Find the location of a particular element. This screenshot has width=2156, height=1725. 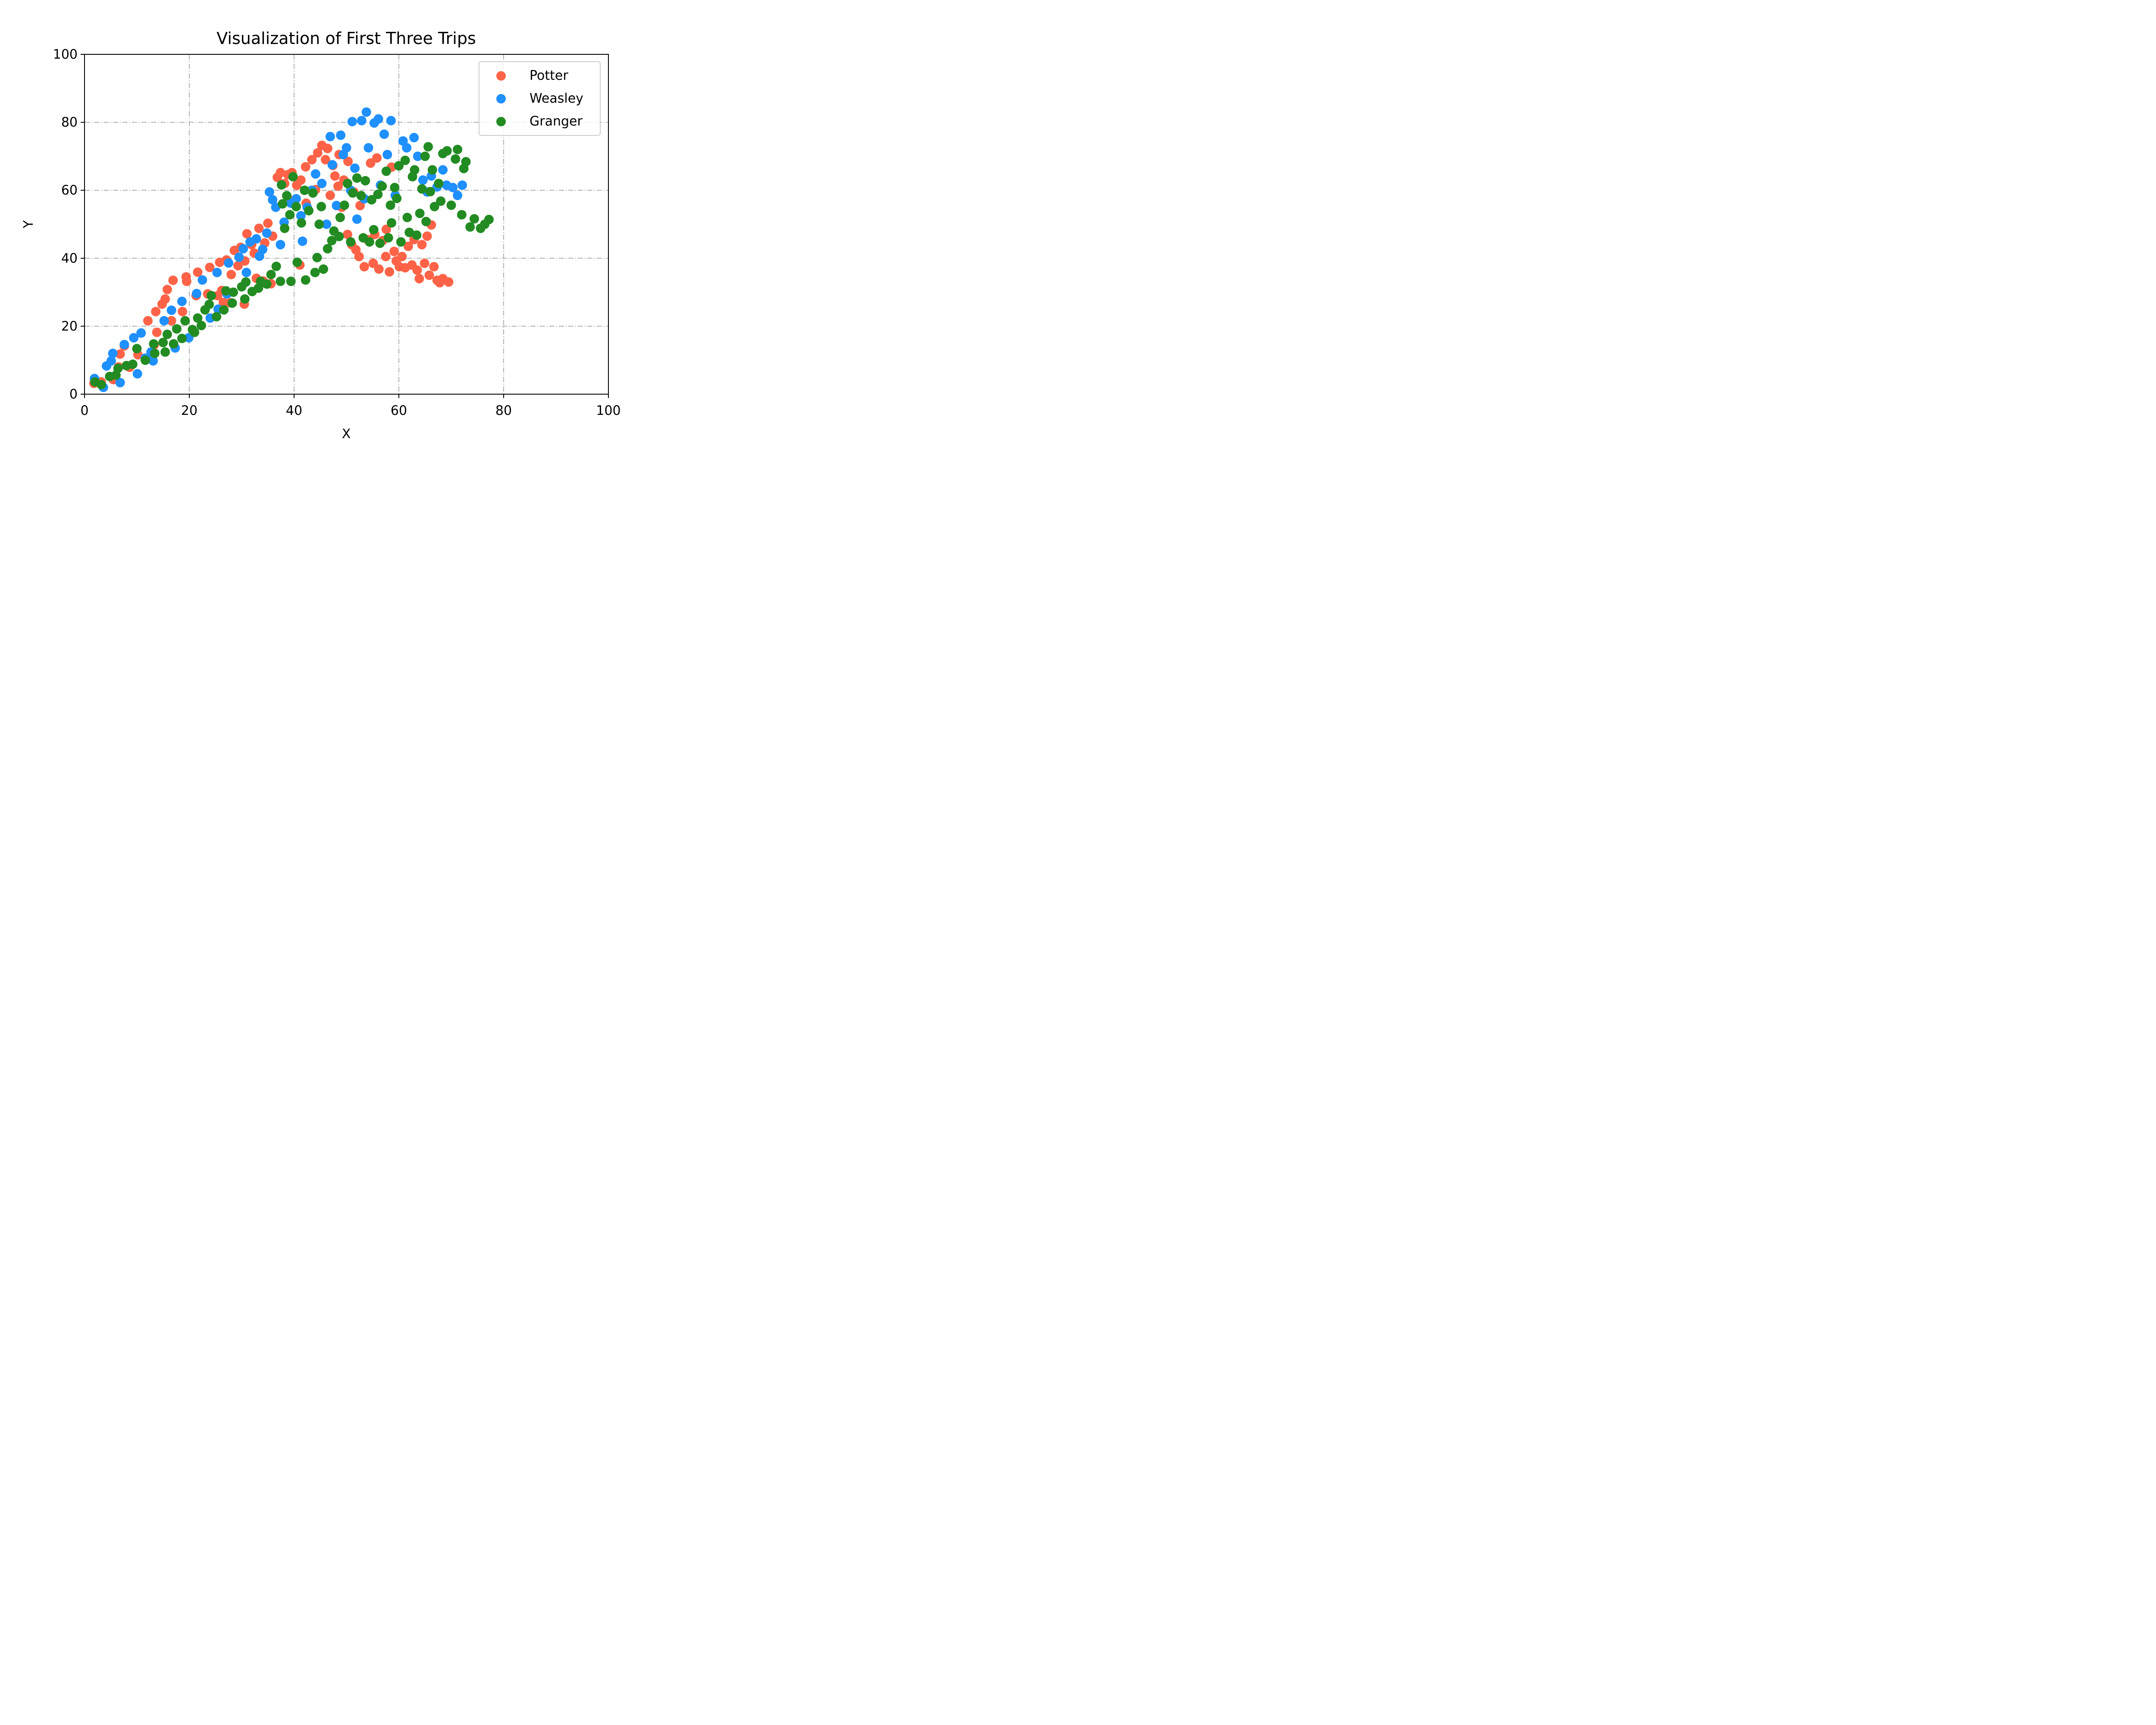

legend-marker-granger is located at coordinates (501, 122).